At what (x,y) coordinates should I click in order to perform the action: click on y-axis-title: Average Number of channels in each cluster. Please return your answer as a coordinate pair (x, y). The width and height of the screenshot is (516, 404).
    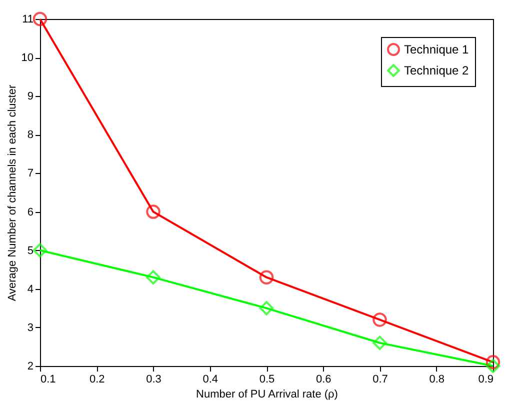
    Looking at the image, I should click on (12, 193).